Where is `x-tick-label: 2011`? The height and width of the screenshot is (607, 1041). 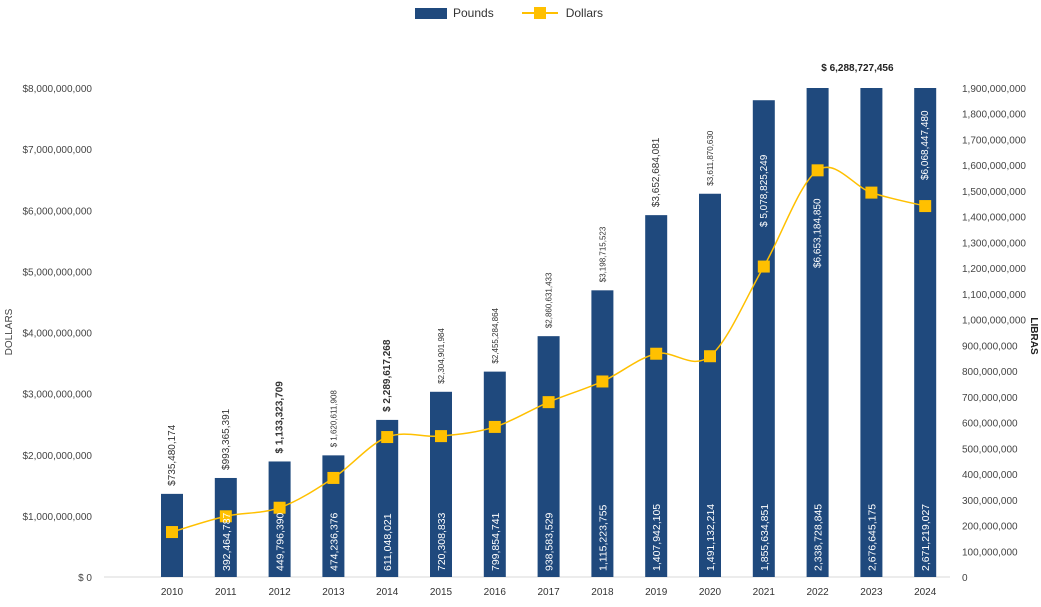
x-tick-label: 2011 is located at coordinates (226, 592).